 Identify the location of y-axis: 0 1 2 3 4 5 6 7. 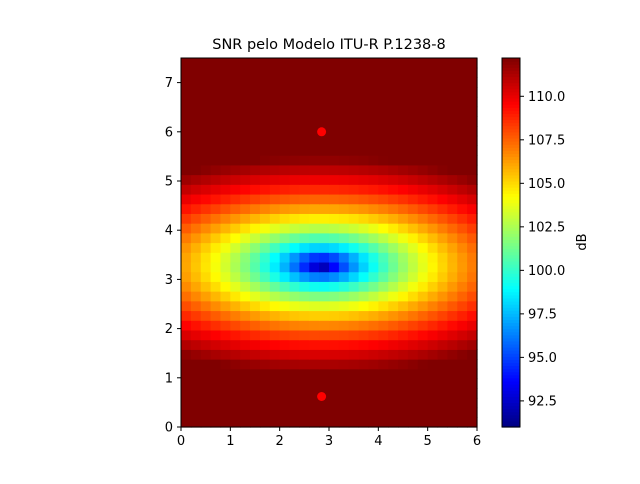
(173, 256).